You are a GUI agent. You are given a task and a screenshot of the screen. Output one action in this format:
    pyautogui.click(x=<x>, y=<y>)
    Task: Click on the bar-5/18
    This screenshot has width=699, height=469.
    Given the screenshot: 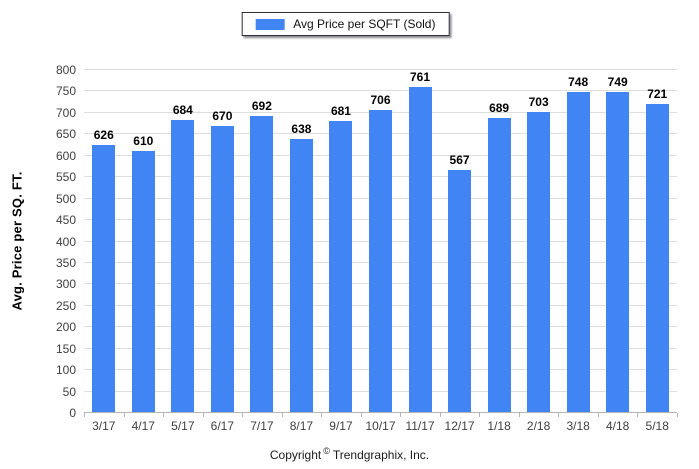 What is the action you would take?
    pyautogui.click(x=657, y=258)
    